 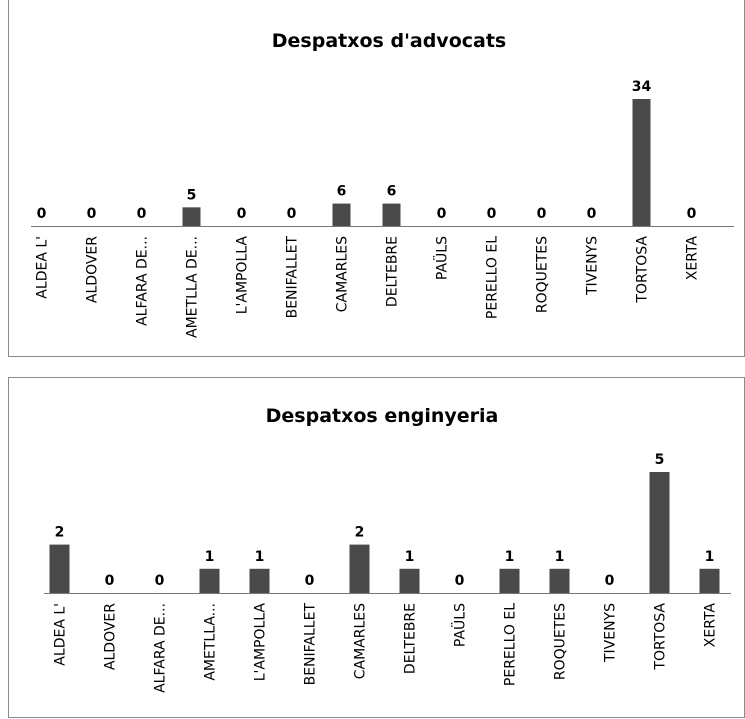 I want to click on chart-title: Despatxos enginyeria, so click(x=382, y=416).